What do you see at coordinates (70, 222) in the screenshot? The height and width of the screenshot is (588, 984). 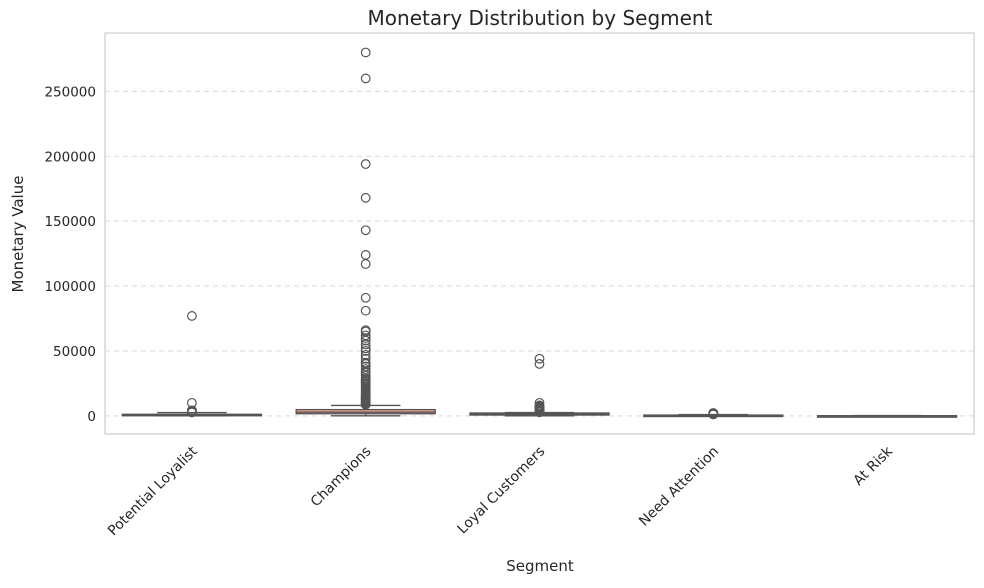 I see `y-tick-label: 150000` at bounding box center [70, 222].